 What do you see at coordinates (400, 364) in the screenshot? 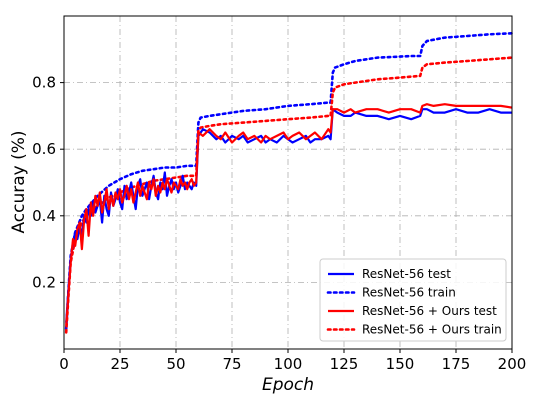
I see `x-tick-label: 150` at bounding box center [400, 364].